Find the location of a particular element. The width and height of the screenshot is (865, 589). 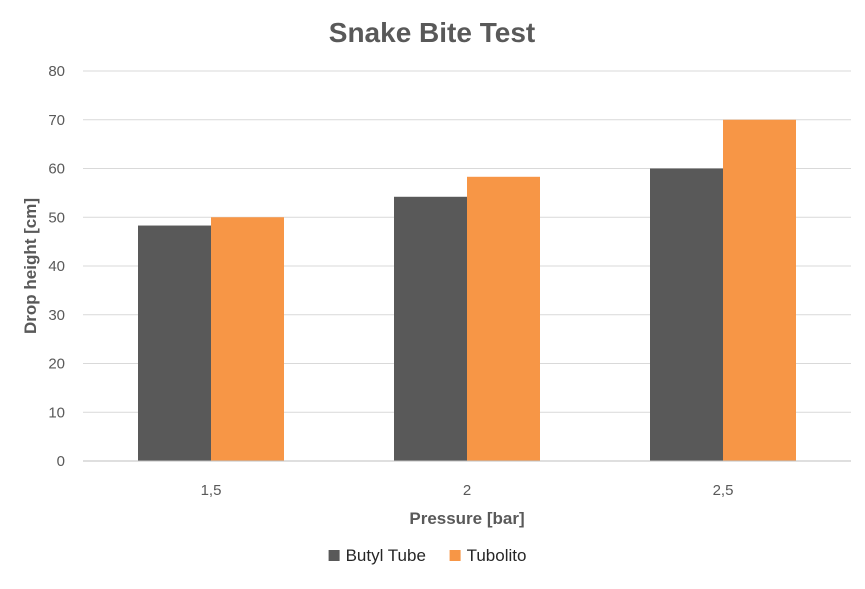

y-tick-label: 0 is located at coordinates (61, 461).